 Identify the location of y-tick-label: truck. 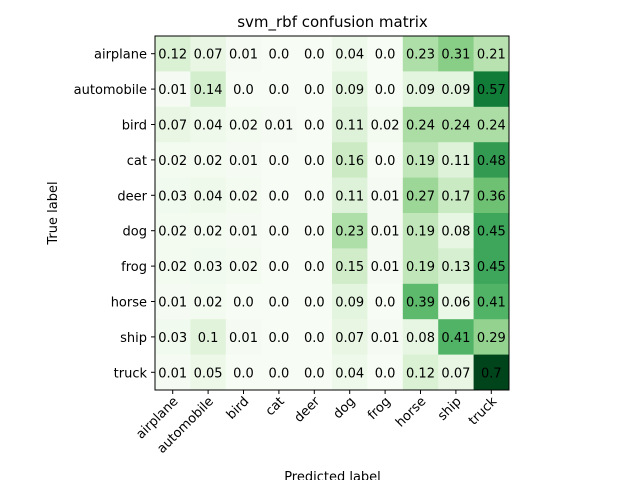
(131, 373).